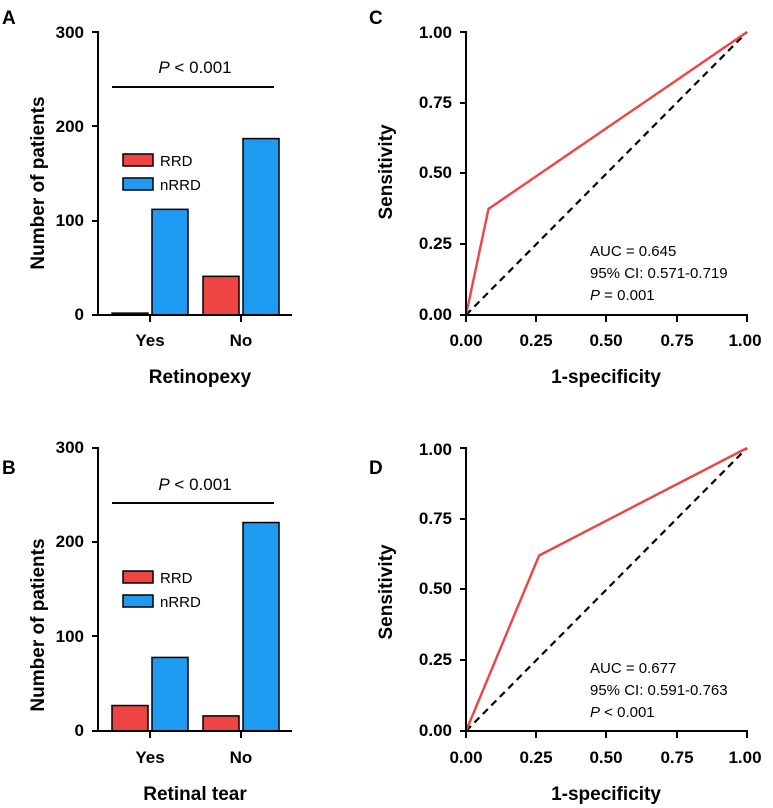 The width and height of the screenshot is (773, 808). I want to click on auc-label: AUC = 0.677, so click(633, 668).